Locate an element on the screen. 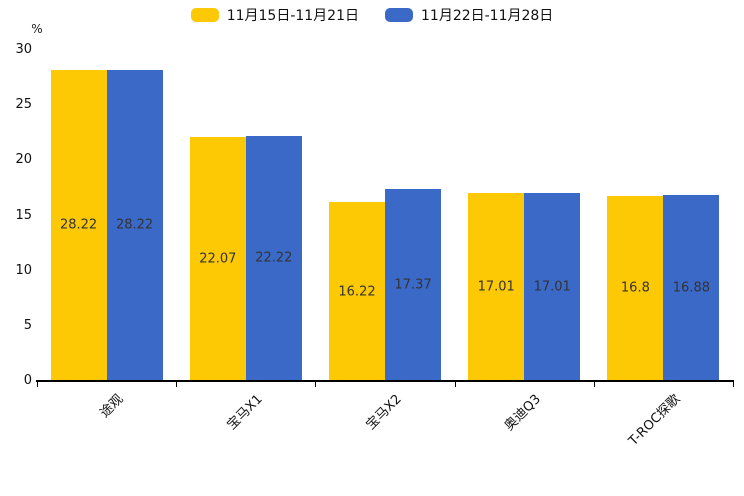 The width and height of the screenshot is (744, 496). bar-c1-s0: 22.07 is located at coordinates (217, 259).